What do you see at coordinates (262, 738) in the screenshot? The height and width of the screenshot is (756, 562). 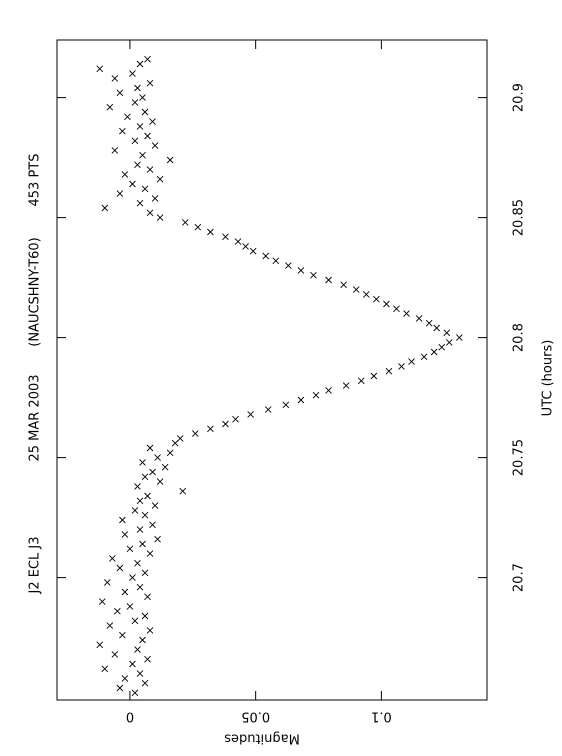 I see `y-axis-label: Magnitudes` at bounding box center [262, 738].